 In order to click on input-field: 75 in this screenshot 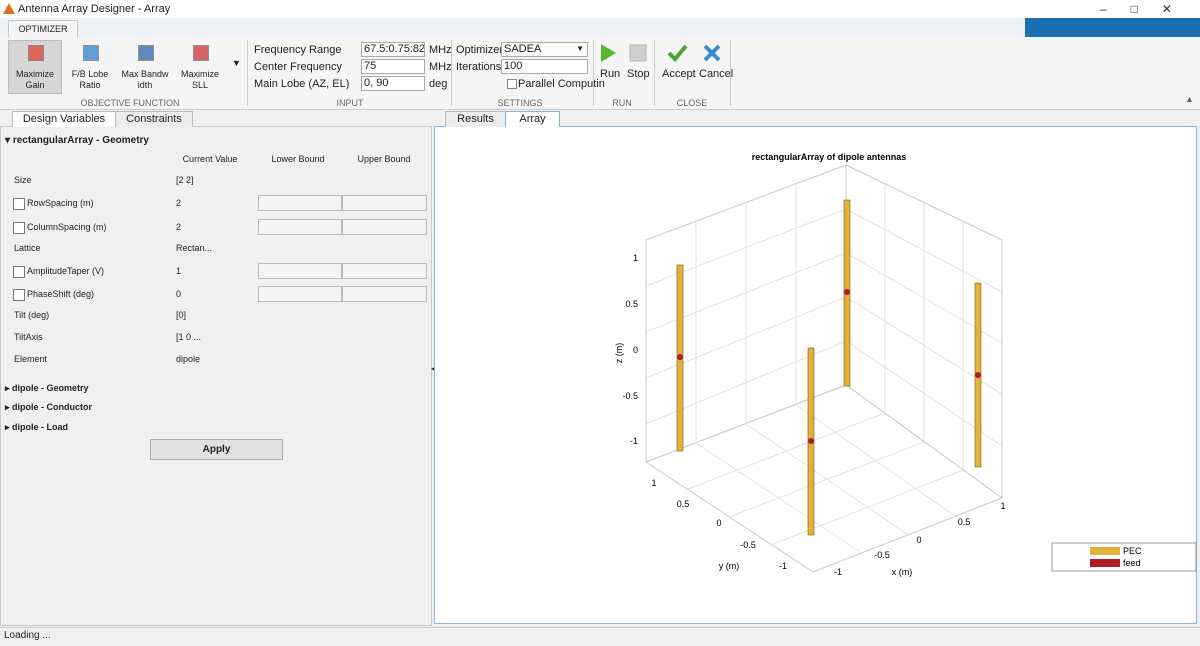, I will do `click(393, 66)`.